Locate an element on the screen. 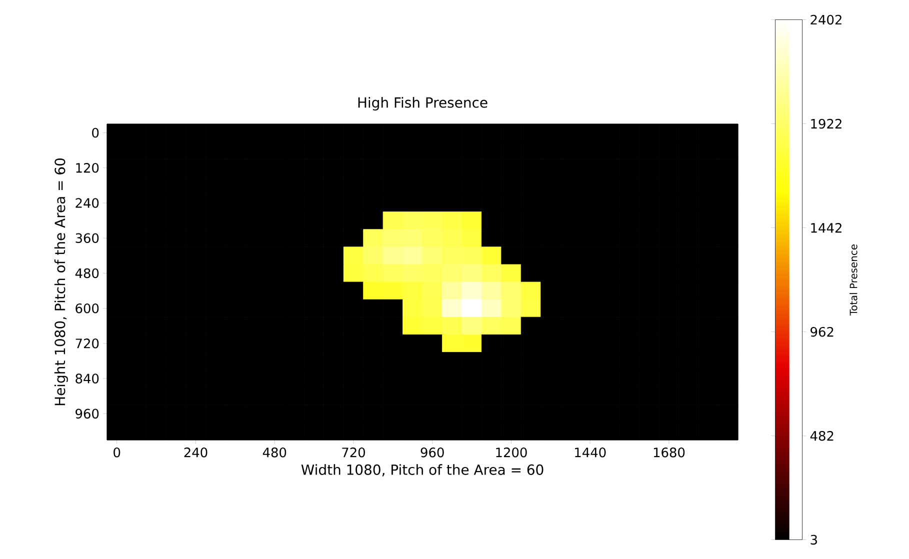 The height and width of the screenshot is (559, 909). color-bar-title: Total Presence is located at coordinates (854, 280).